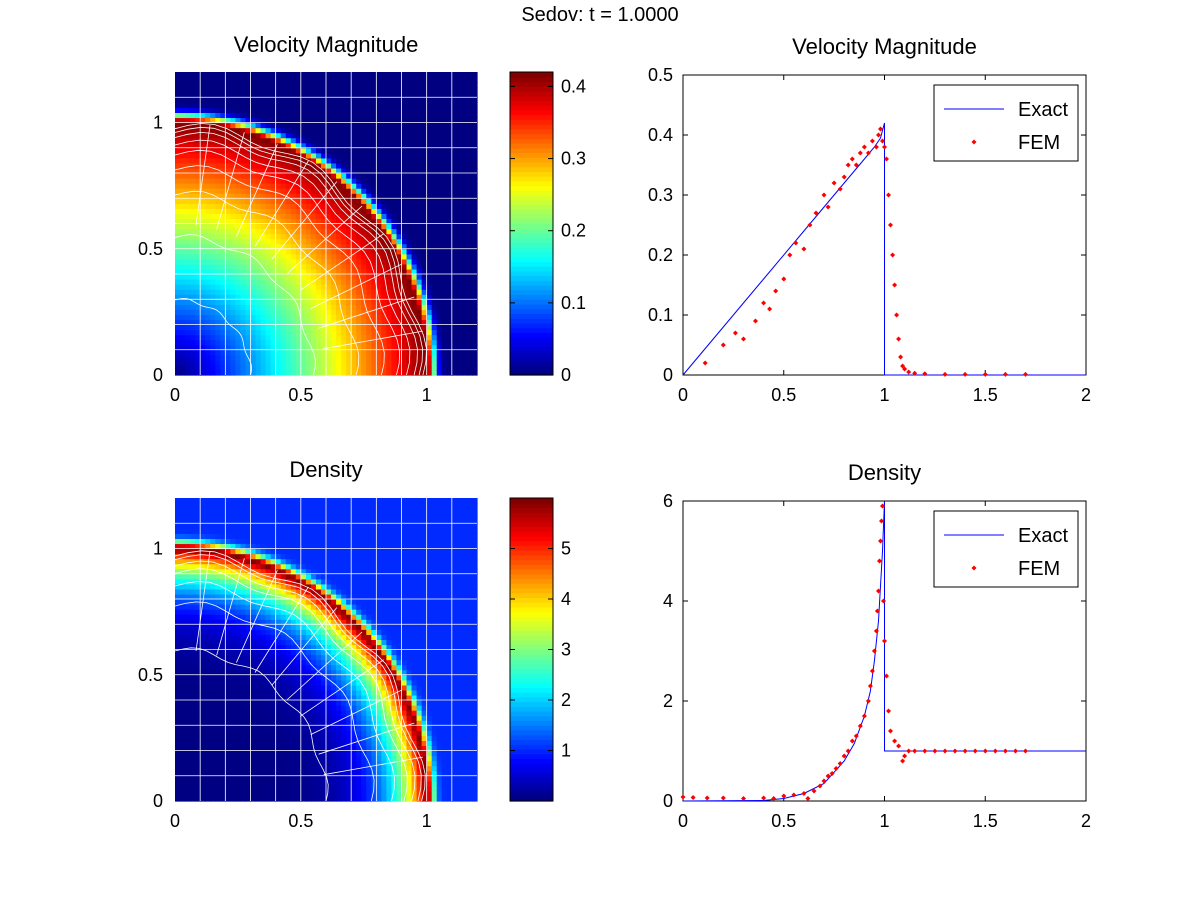 The height and width of the screenshot is (900, 1200). I want to click on density-map-mesh, so click(325, 650).